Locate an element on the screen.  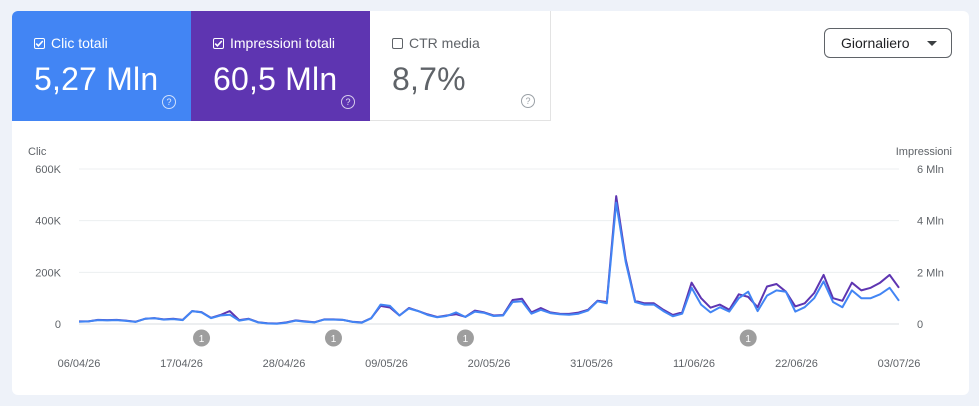
x-tick-label: 09/05/26 is located at coordinates (386, 364).